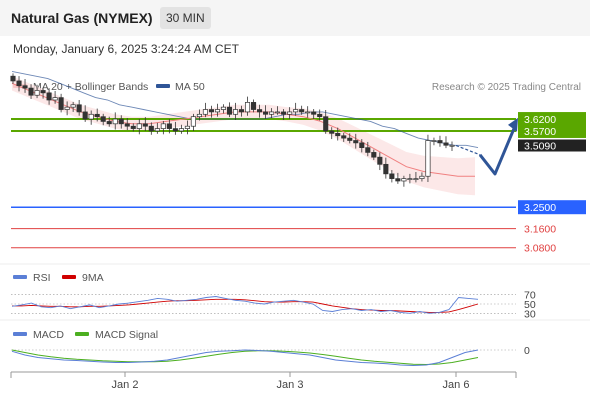 The height and width of the screenshot is (400, 590). What do you see at coordinates (42, 278) in the screenshot?
I see `rsi-legend-label: RSI` at bounding box center [42, 278].